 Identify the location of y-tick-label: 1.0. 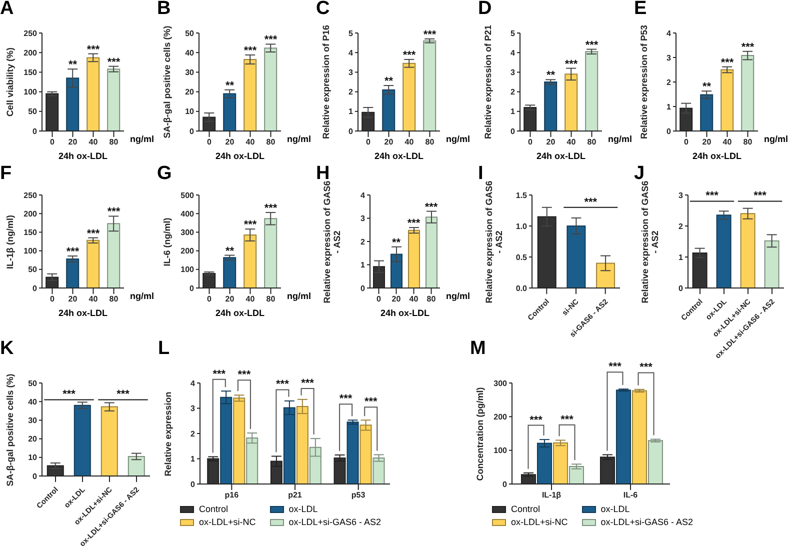
(522, 226).